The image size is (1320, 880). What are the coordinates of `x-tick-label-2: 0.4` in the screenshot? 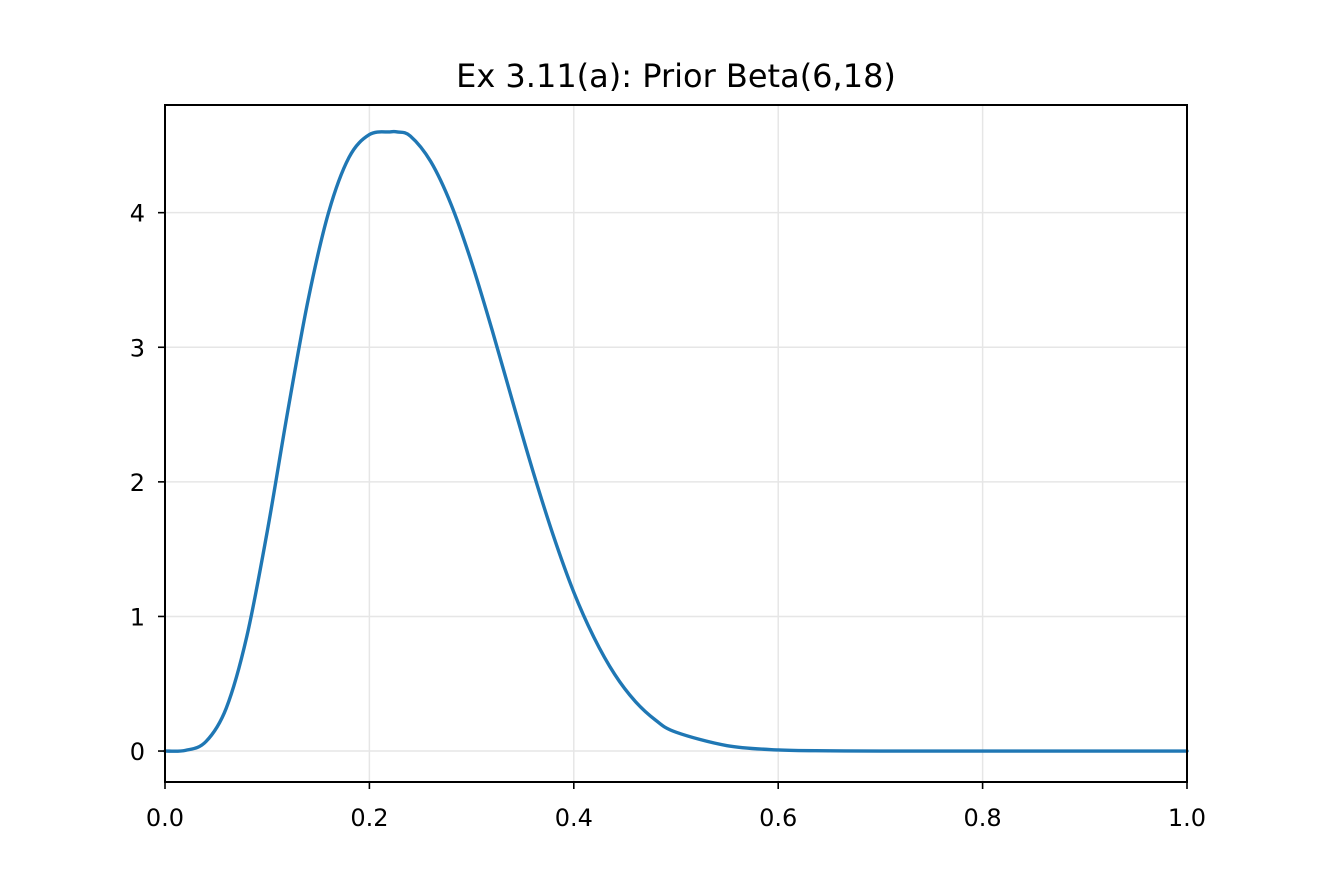 It's located at (574, 818).